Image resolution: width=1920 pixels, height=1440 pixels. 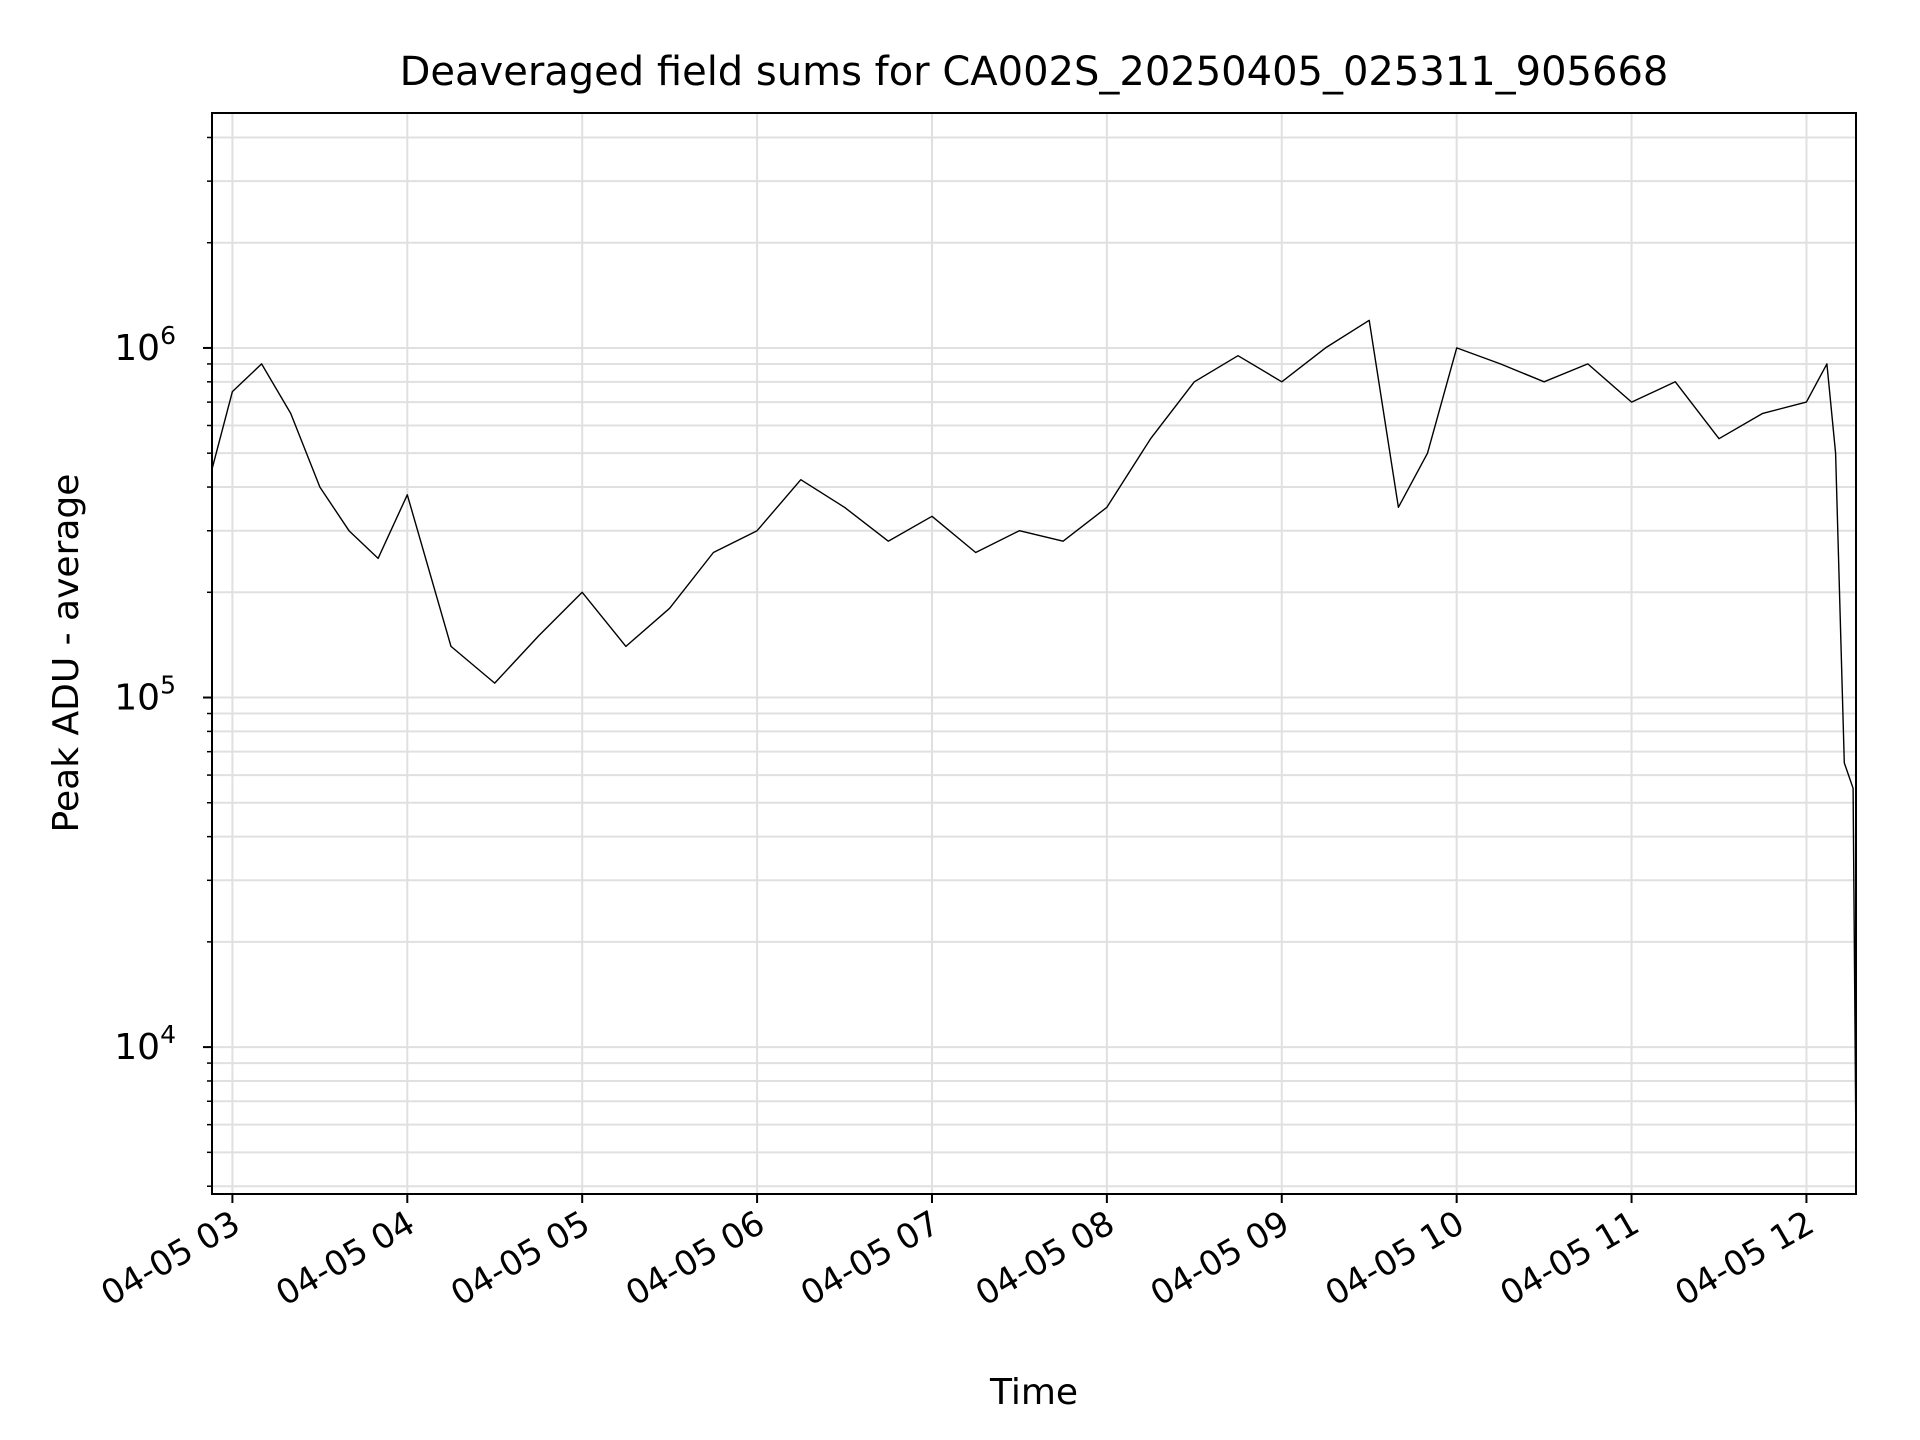 I want to click on y-tick-label: 10⁵, so click(x=145, y=695).